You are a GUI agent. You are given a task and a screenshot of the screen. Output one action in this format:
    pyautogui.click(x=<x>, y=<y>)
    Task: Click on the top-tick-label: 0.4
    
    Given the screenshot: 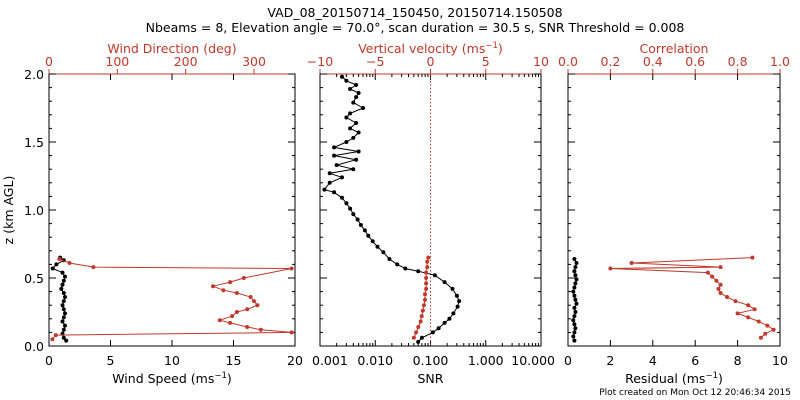 What is the action you would take?
    pyautogui.click(x=653, y=61)
    